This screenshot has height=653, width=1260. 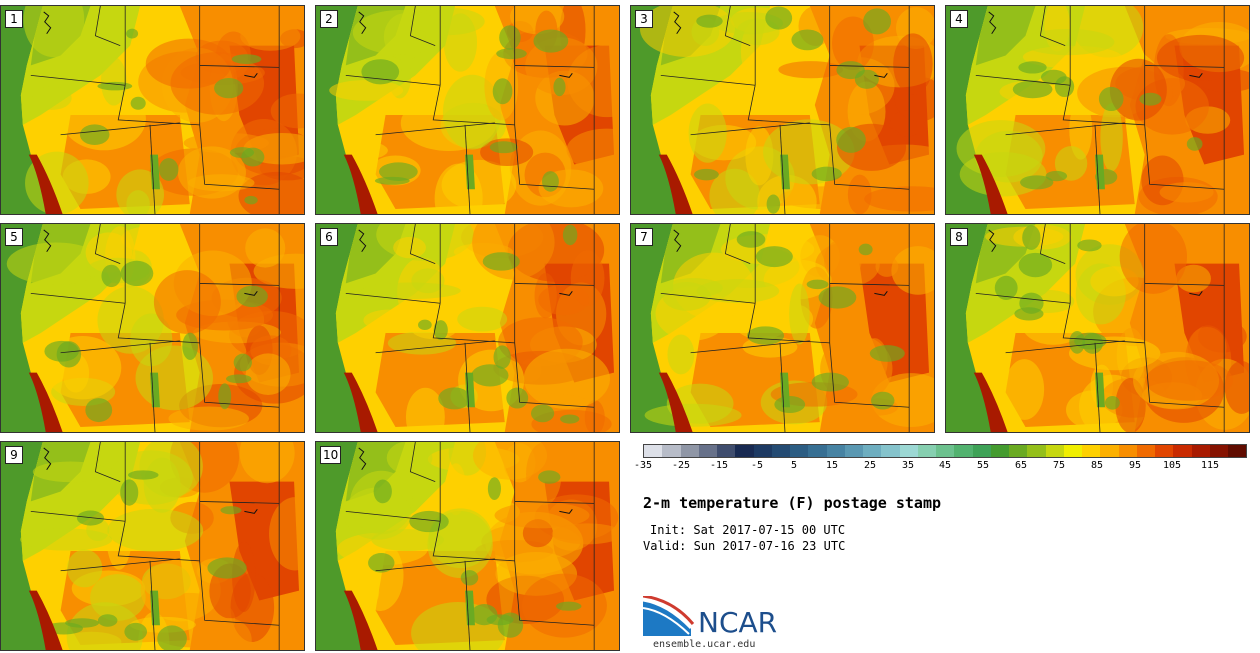 I want to click on colorbar-tick-label: -25, so click(x=681, y=465).